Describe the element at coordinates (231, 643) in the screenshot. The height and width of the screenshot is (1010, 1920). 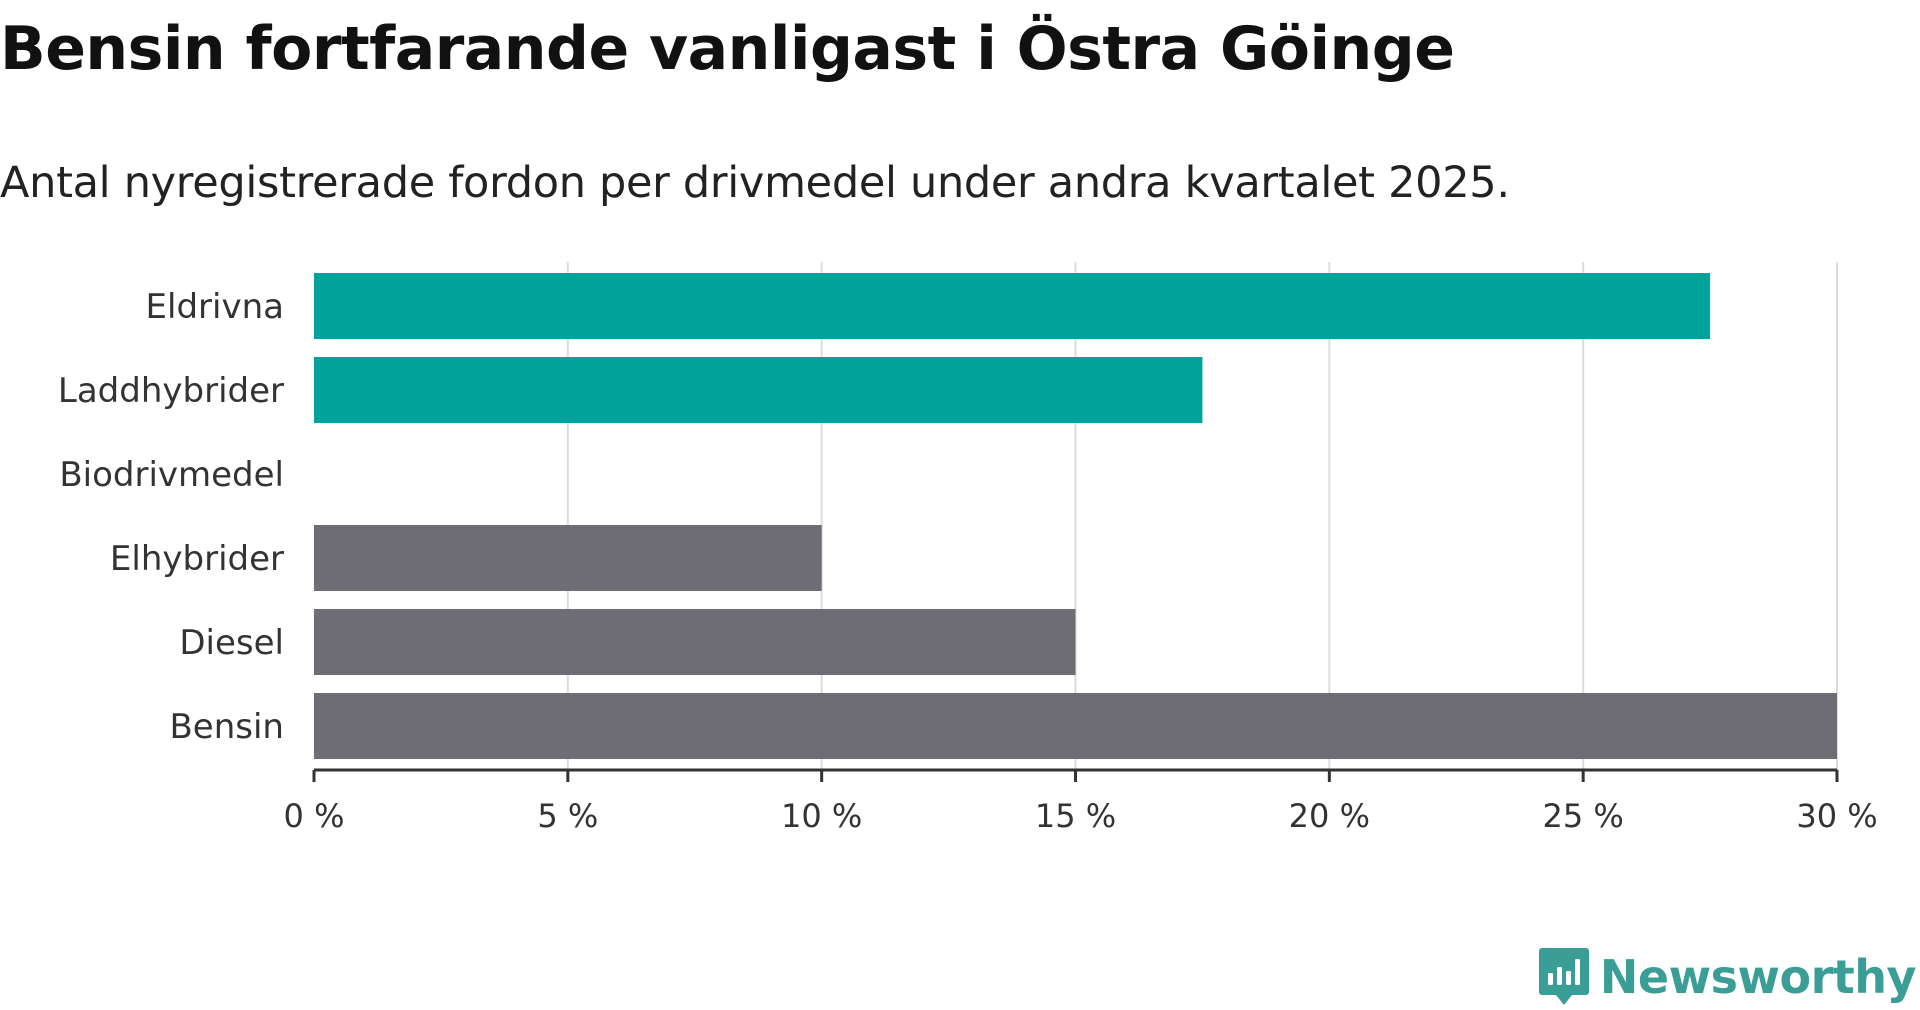
I see `category-label: Diesel` at that location.